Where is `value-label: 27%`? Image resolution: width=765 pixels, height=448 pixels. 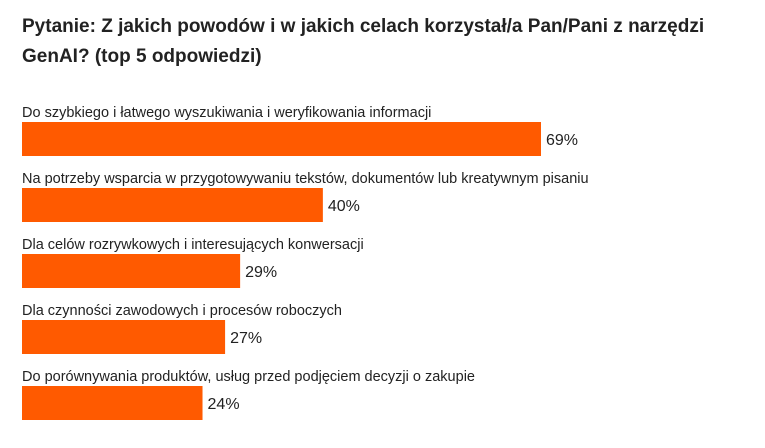 value-label: 27% is located at coordinates (246, 338).